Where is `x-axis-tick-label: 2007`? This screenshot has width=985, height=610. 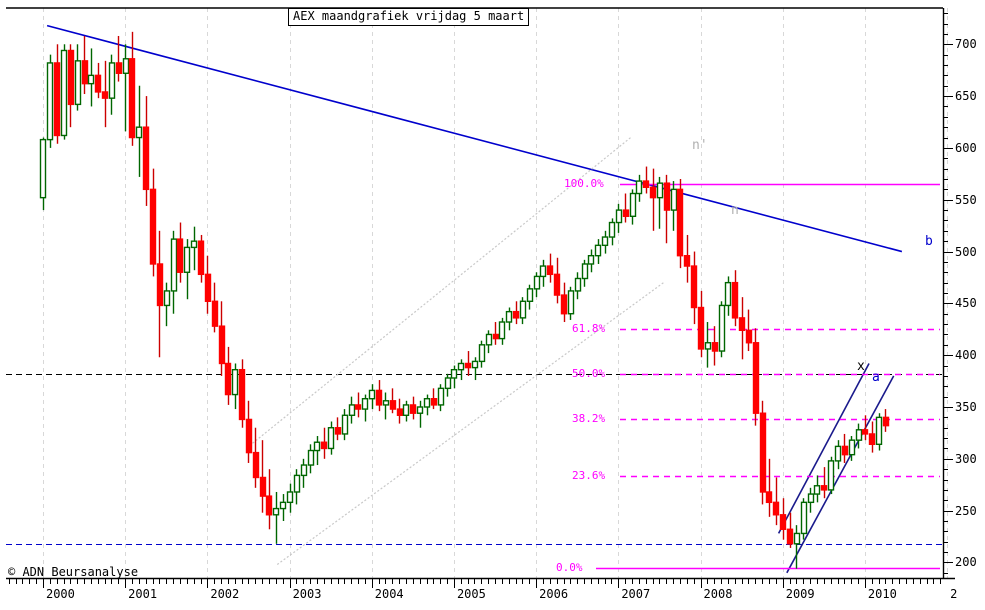
x-axis-tick-label: 2007 is located at coordinates (636, 594).